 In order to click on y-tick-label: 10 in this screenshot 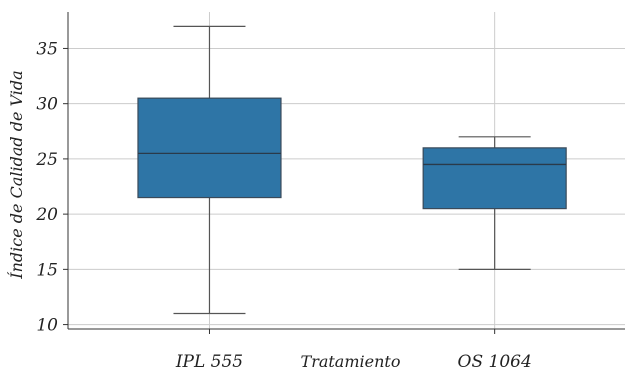, I will do `click(47, 326)`.